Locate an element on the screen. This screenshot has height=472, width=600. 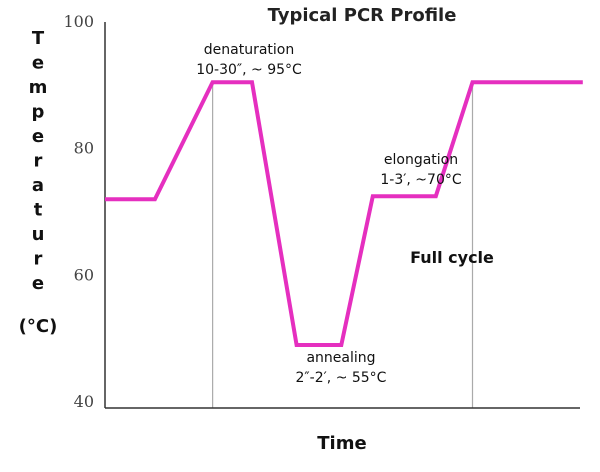
denaturation-label: denaturation is located at coordinates (249, 50).